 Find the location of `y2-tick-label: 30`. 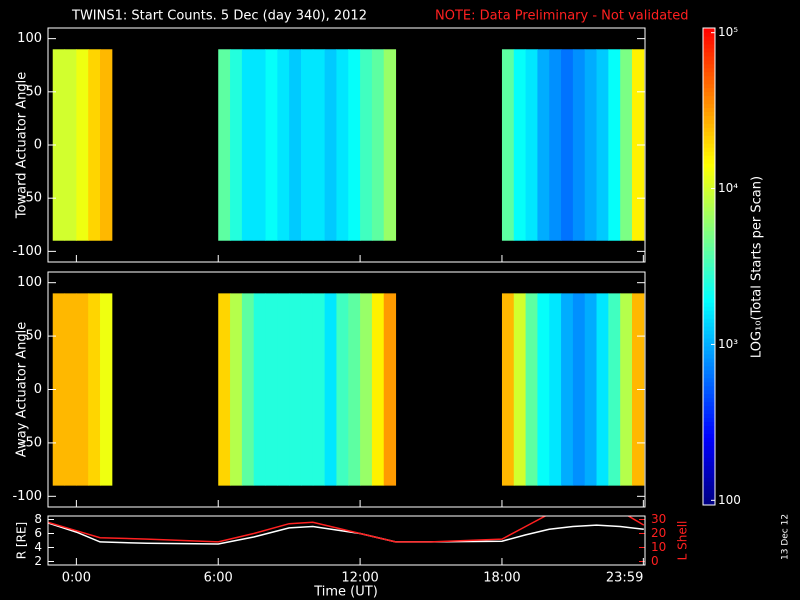

y2-tick-label: 30 is located at coordinates (658, 519).